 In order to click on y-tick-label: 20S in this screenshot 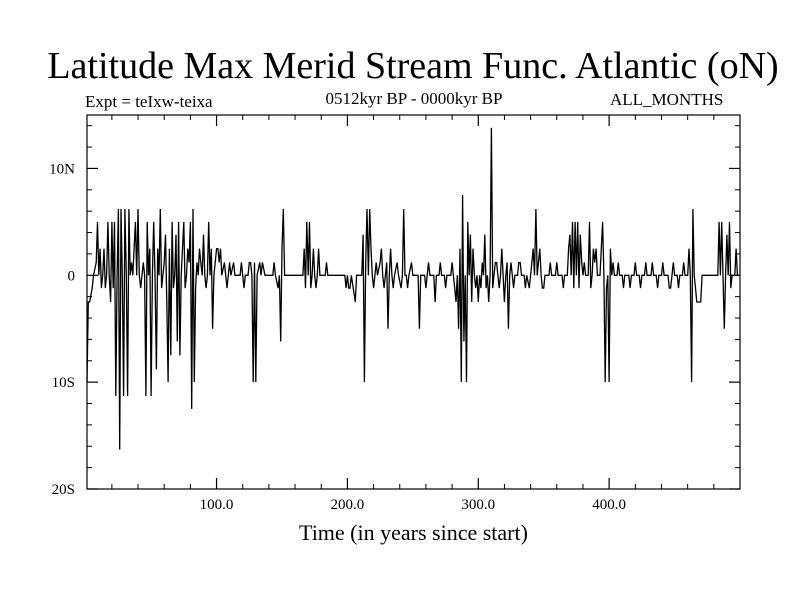, I will do `click(63, 490)`.